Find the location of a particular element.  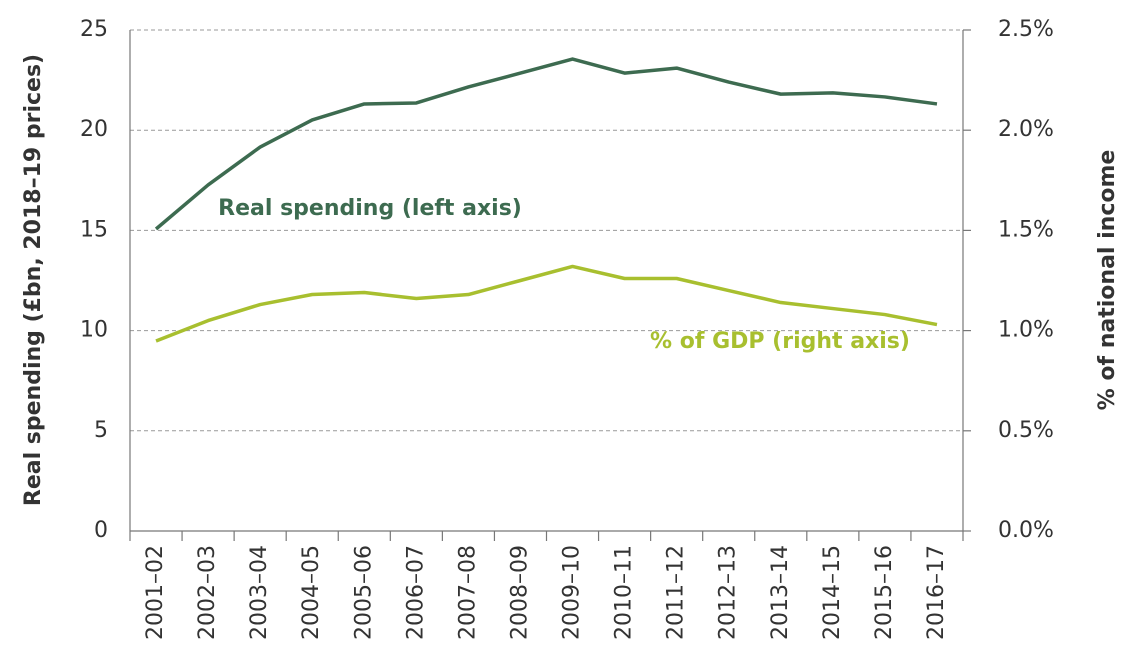

x-tick-label: 2001–02 is located at coordinates (155, 592).